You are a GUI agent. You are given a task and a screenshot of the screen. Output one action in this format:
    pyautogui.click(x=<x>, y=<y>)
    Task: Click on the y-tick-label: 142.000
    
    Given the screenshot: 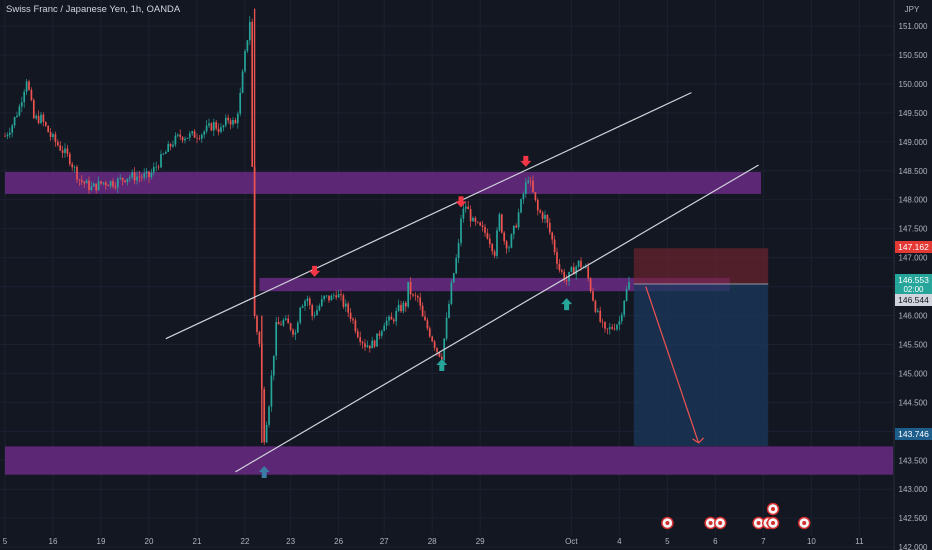 What is the action you would take?
    pyautogui.click(x=913, y=546)
    